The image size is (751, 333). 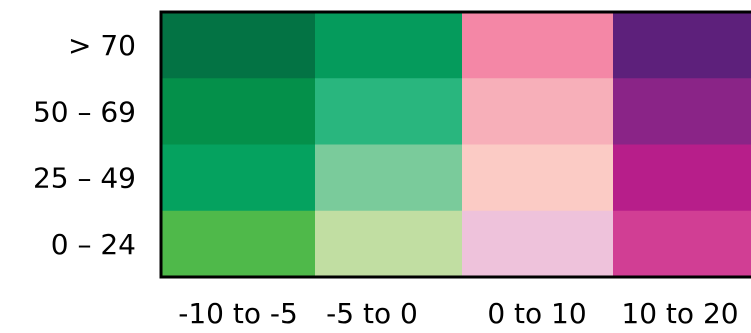 I want to click on heatmap-cell-r3-c2, so click(x=388, y=178).